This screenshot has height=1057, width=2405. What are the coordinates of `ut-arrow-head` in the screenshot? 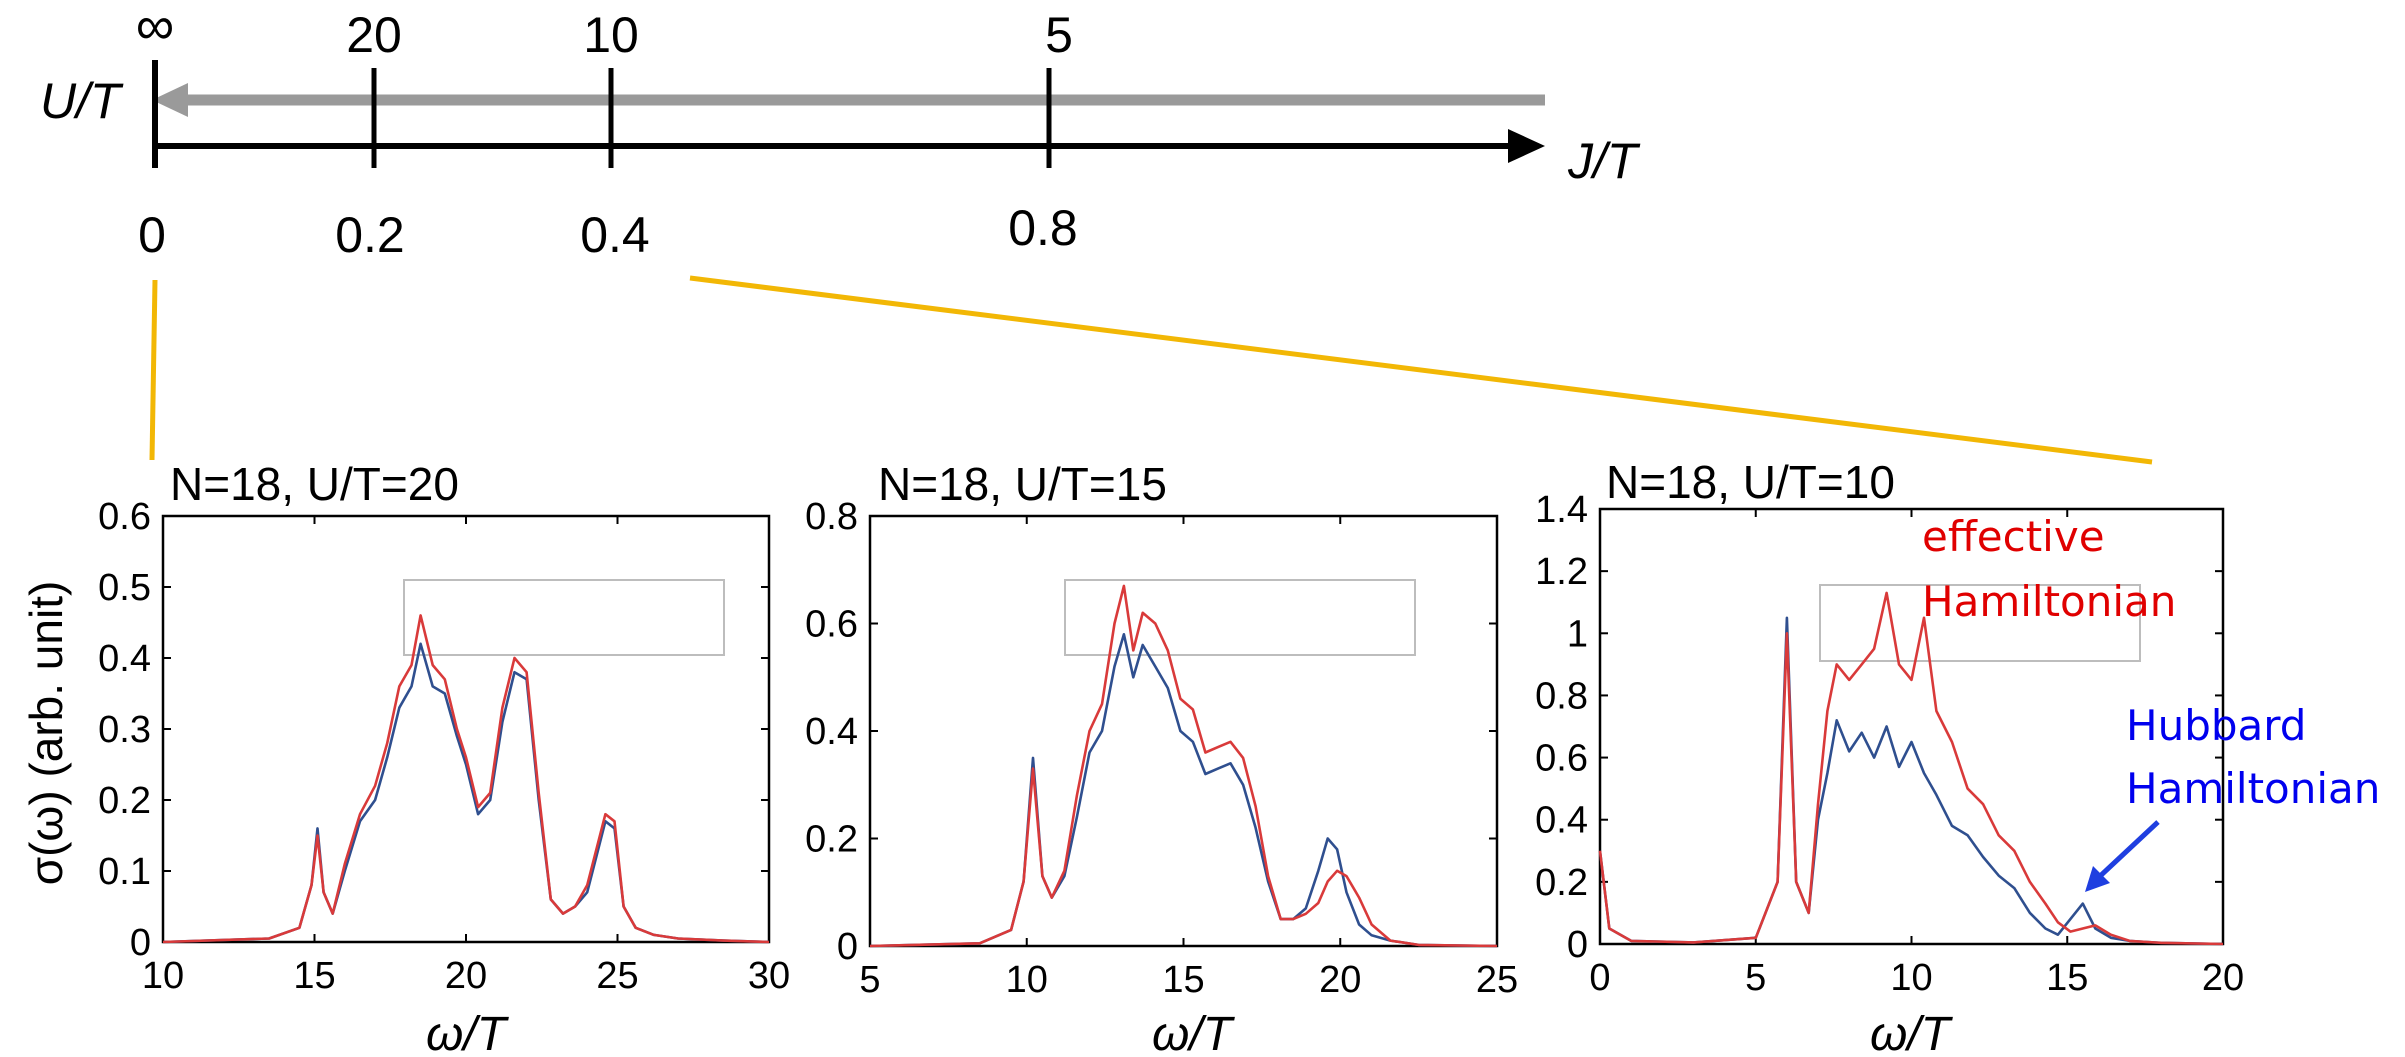 It's located at (170, 100).